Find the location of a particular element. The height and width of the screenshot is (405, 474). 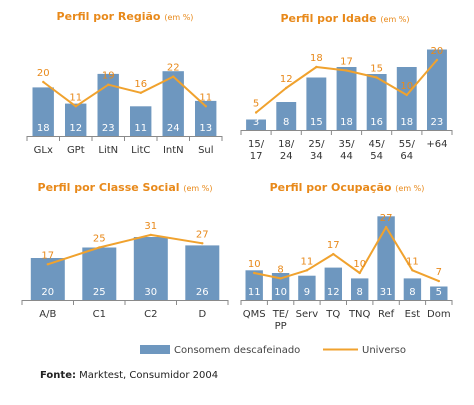

bar-value-label: 16 is located at coordinates (376, 122).